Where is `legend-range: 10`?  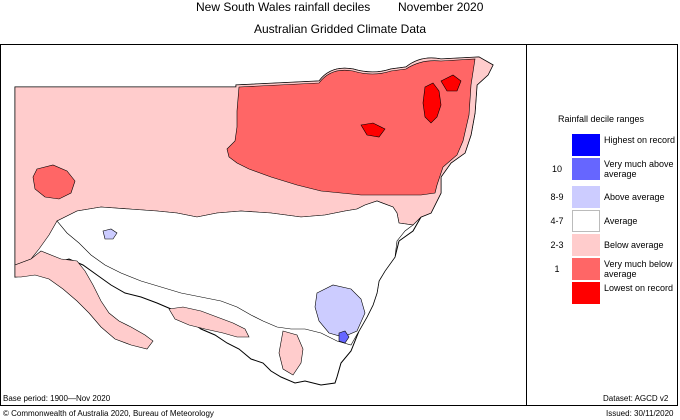
legend-range: 10 is located at coordinates (556, 169).